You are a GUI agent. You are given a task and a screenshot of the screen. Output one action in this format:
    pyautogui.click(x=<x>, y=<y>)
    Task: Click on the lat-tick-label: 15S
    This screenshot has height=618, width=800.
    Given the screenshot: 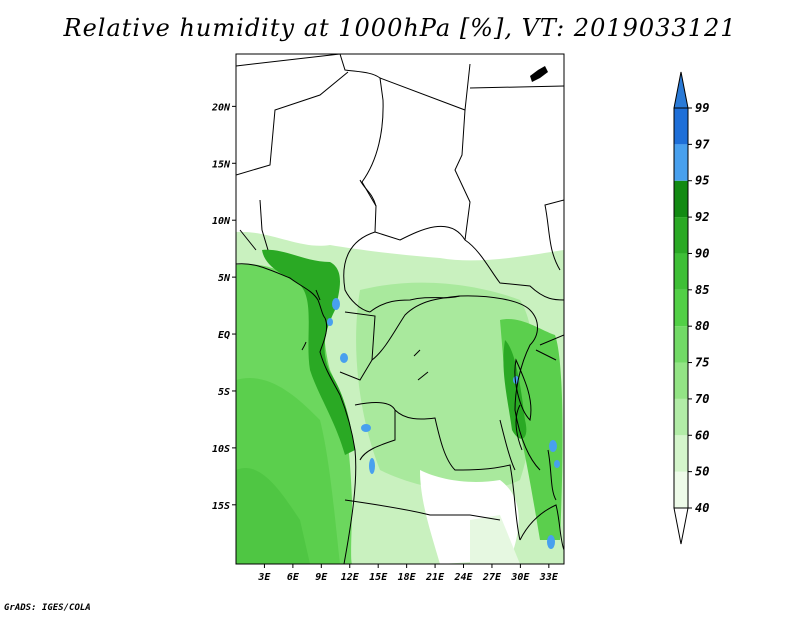 What is the action you would take?
    pyautogui.click(x=221, y=506)
    